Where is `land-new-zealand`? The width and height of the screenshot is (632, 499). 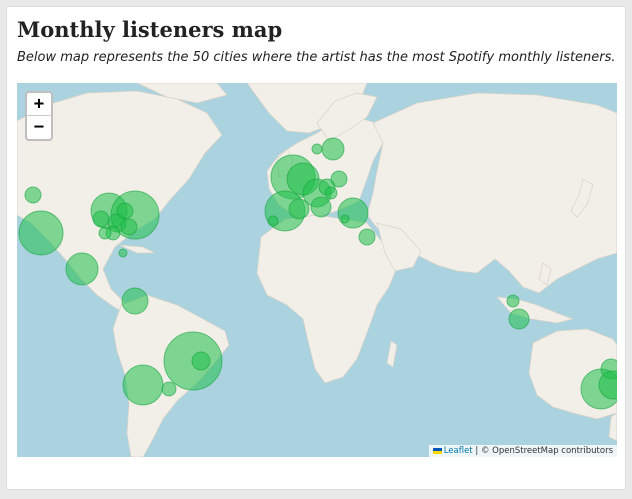 land-new-zealand is located at coordinates (612, 427).